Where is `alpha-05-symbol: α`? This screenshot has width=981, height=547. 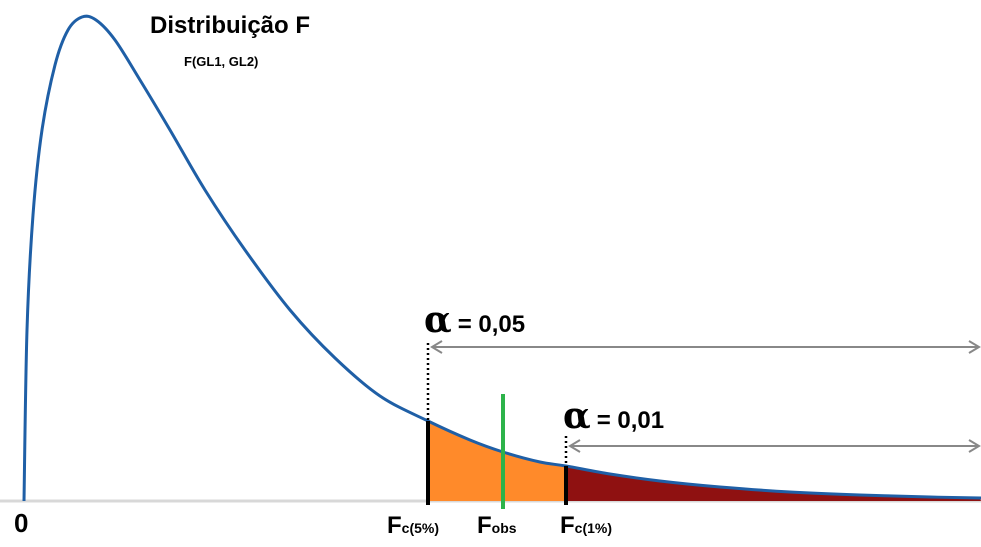
alpha-05-symbol: α is located at coordinates (438, 320).